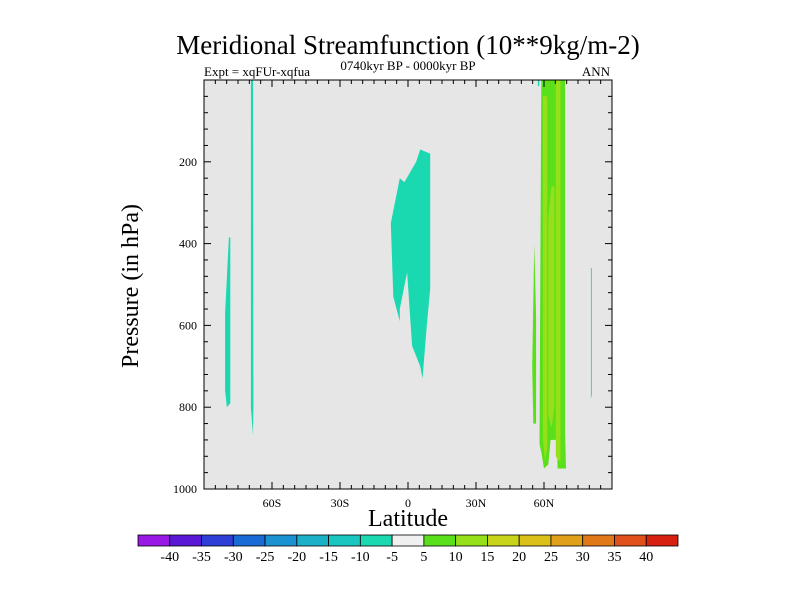 The image size is (800, 600). Describe the element at coordinates (596, 71) in the screenshot. I see `right-subtitle: ANN` at that location.